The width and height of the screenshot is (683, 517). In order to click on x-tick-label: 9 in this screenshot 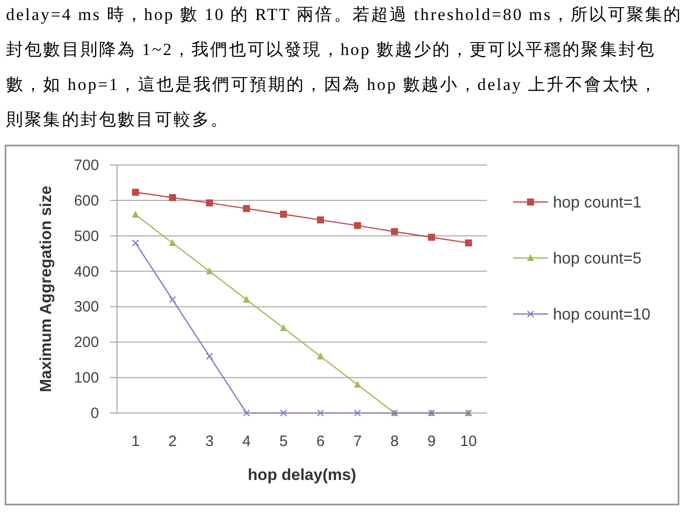, I will do `click(431, 441)`.